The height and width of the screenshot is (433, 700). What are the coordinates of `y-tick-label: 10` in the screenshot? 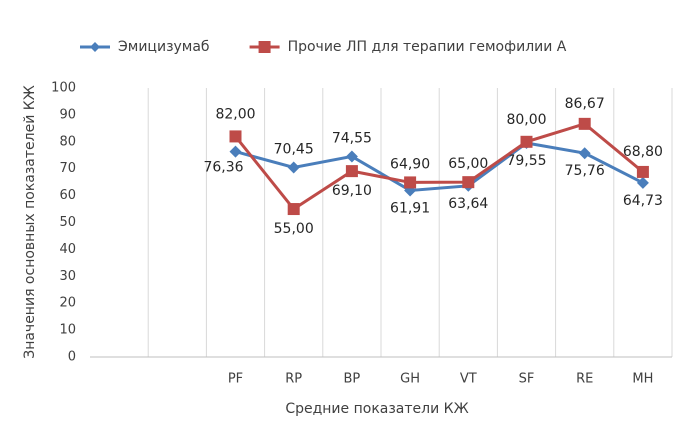 It's located at (67, 330).